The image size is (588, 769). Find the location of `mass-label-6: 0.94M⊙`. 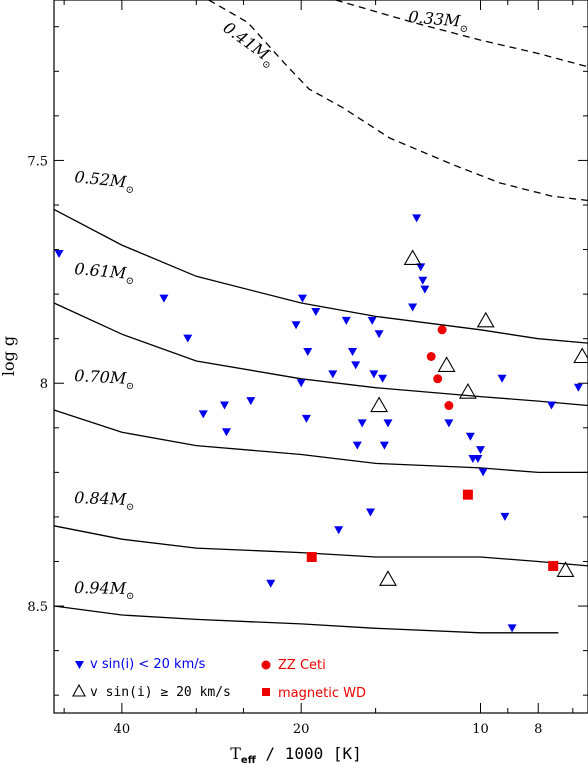

mass-label-6: 0.94M⊙ is located at coordinates (104, 590).